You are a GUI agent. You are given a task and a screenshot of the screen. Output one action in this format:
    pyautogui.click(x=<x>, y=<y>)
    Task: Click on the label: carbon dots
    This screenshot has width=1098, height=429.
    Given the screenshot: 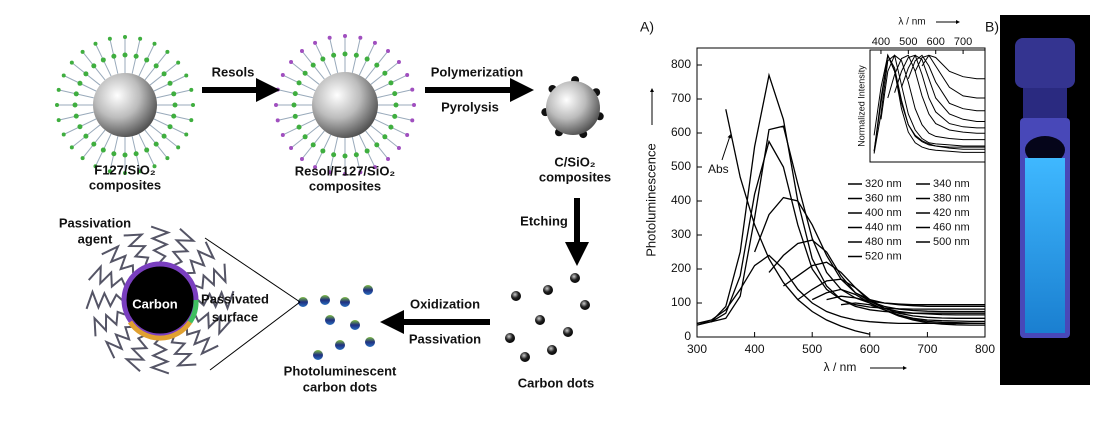 What is the action you would take?
    pyautogui.click(x=340, y=386)
    